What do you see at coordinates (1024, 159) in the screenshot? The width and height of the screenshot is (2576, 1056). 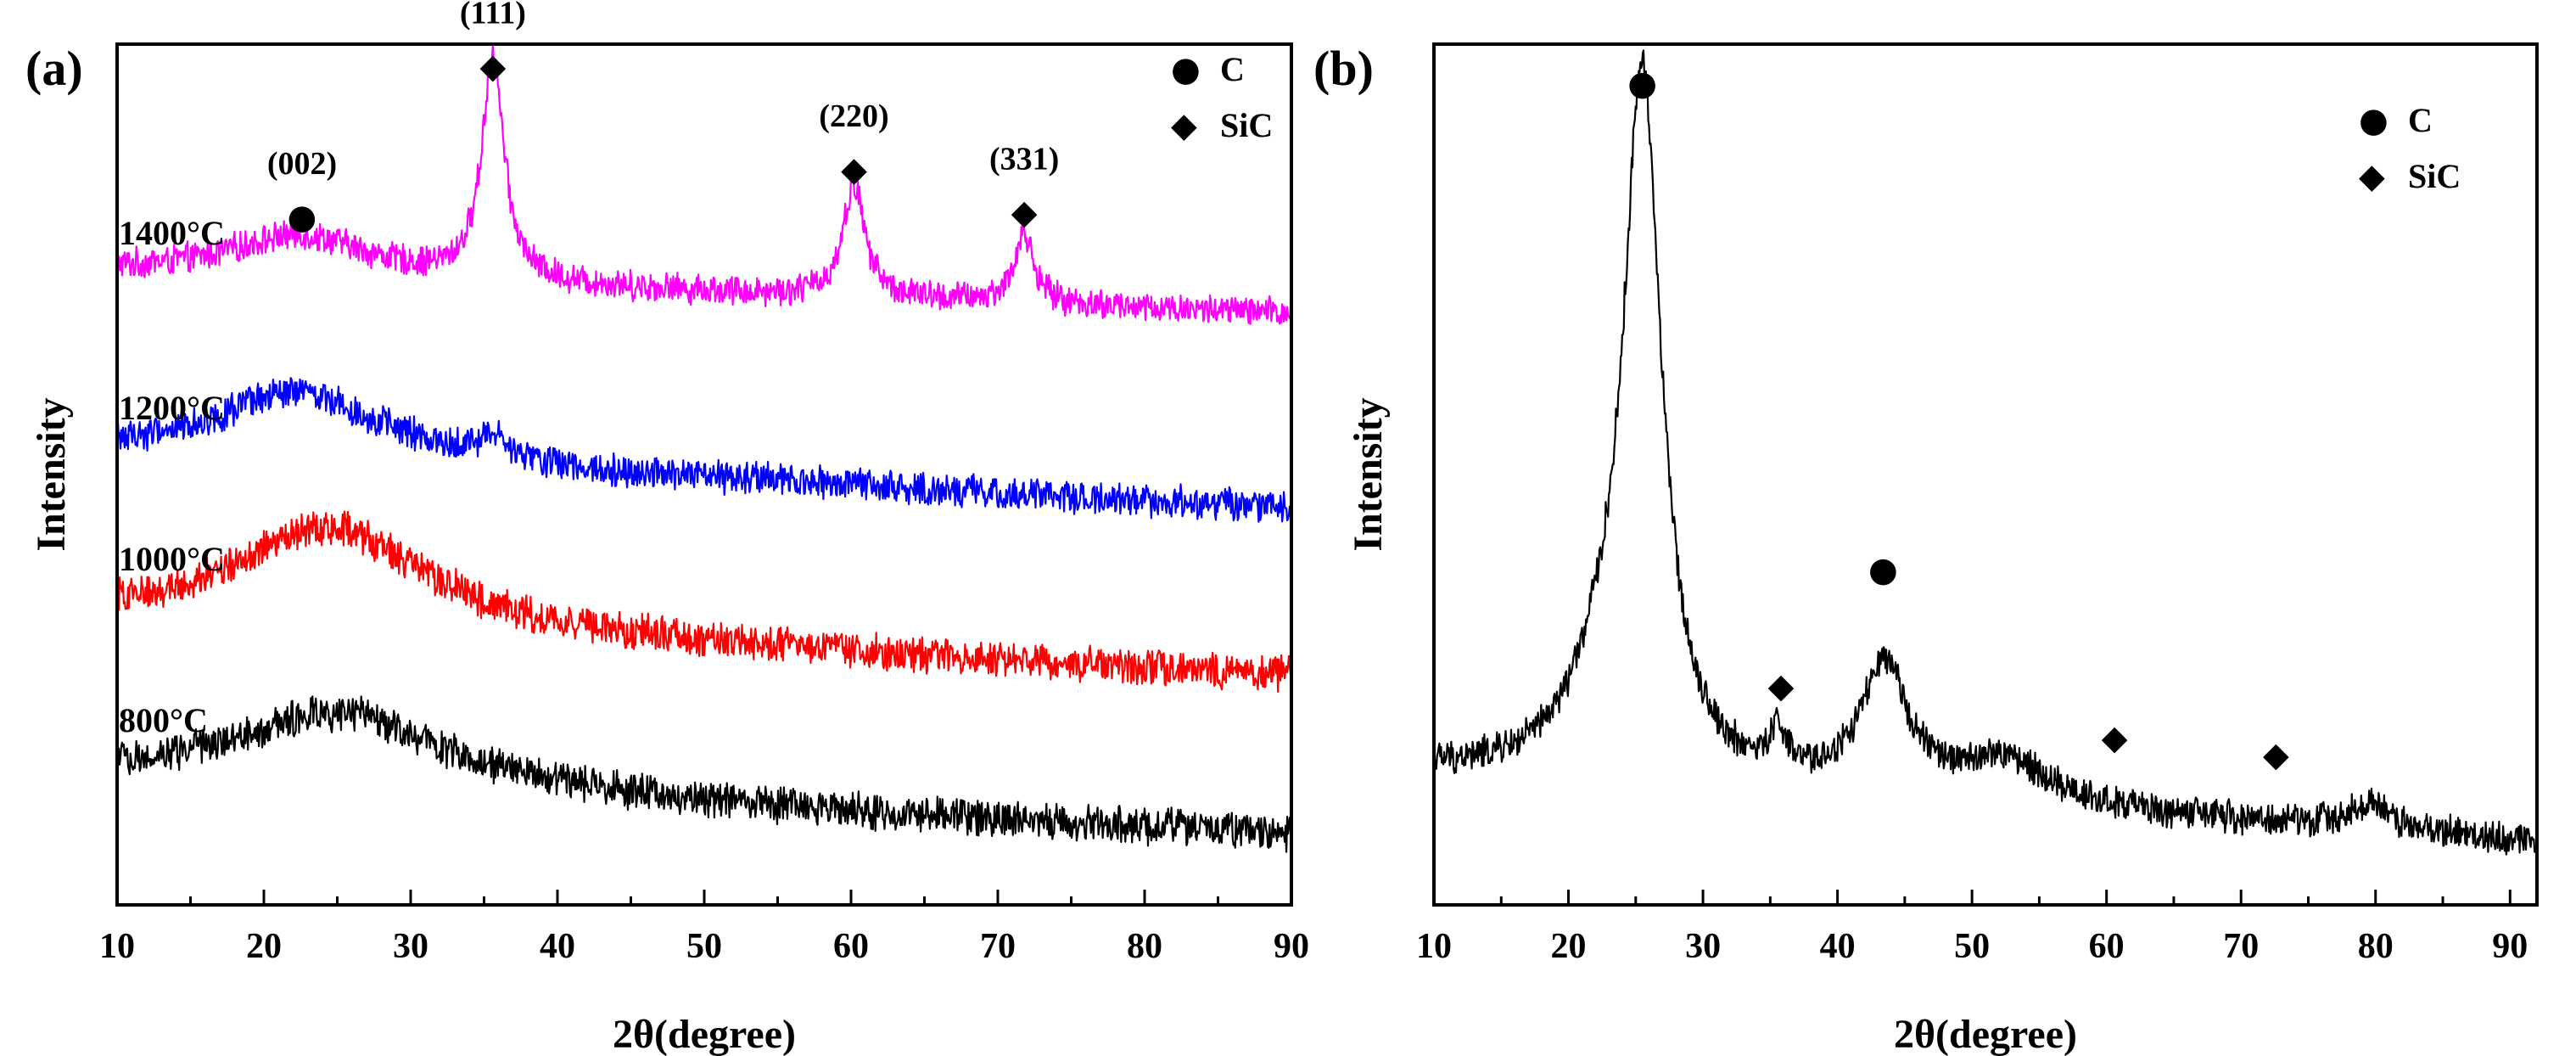 I see `peak-index-label: (331)` at bounding box center [1024, 159].